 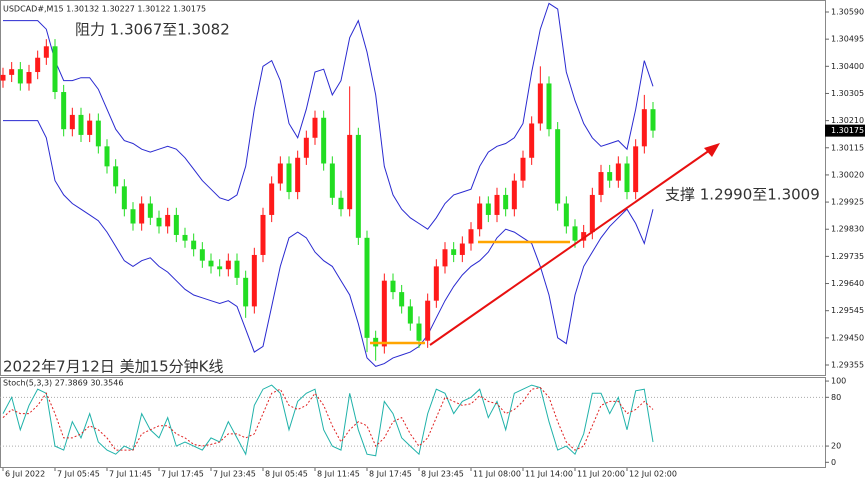 What do you see at coordinates (742, 195) in the screenshot?
I see `annotation: 支撑 1.2990至1.3009` at bounding box center [742, 195].